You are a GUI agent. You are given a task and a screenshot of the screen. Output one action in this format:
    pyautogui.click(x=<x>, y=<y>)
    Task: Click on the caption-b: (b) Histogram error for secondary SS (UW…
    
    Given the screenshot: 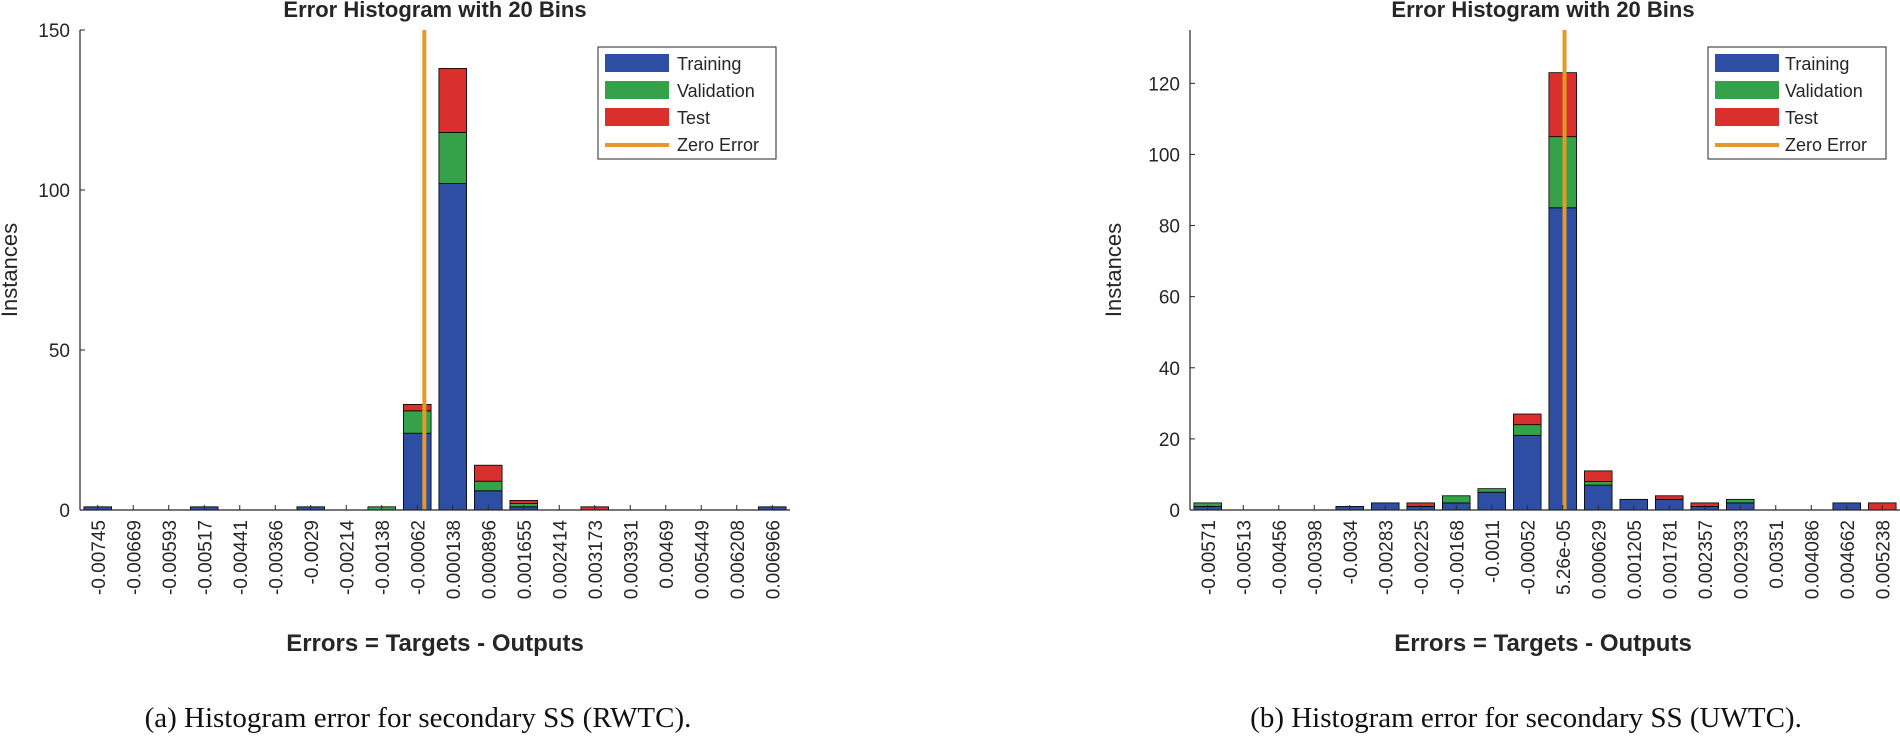 What is the action you would take?
    pyautogui.click(x=1526, y=718)
    